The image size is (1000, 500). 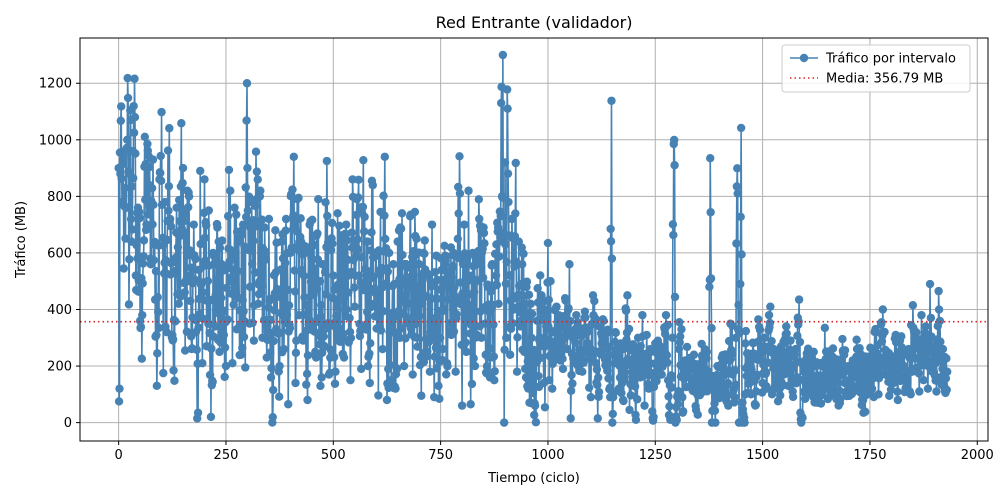 What do you see at coordinates (55, 84) in the screenshot?
I see `y-tick-label: 1200` at bounding box center [55, 84].